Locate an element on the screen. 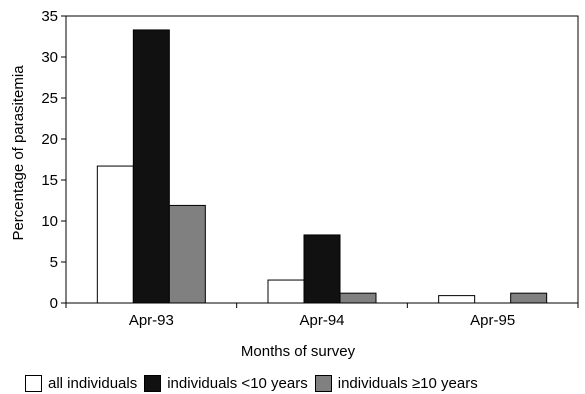 This screenshot has height=394, width=585. y-tick-label: 5 is located at coordinates (54, 262).